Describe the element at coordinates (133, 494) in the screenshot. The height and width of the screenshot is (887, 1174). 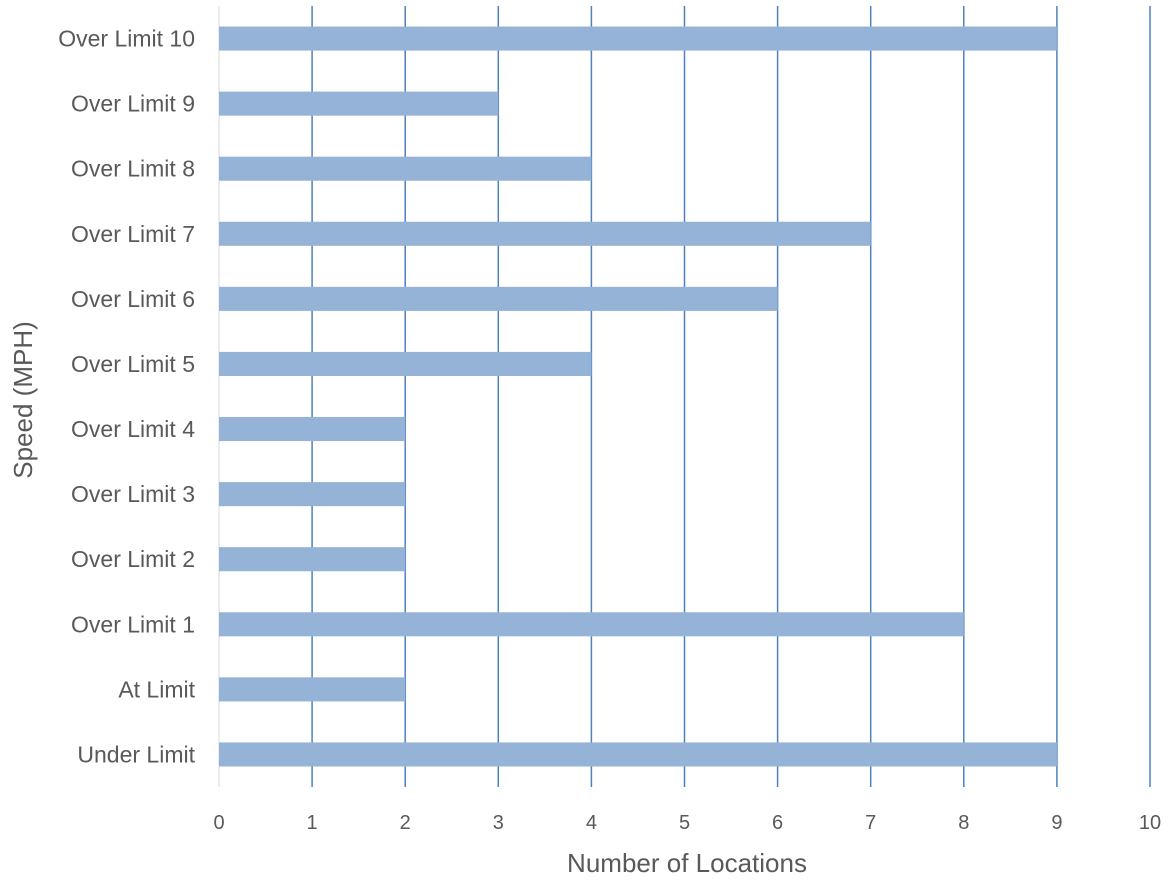
I see `y-tick-label-4: Over Limit 3` at that location.